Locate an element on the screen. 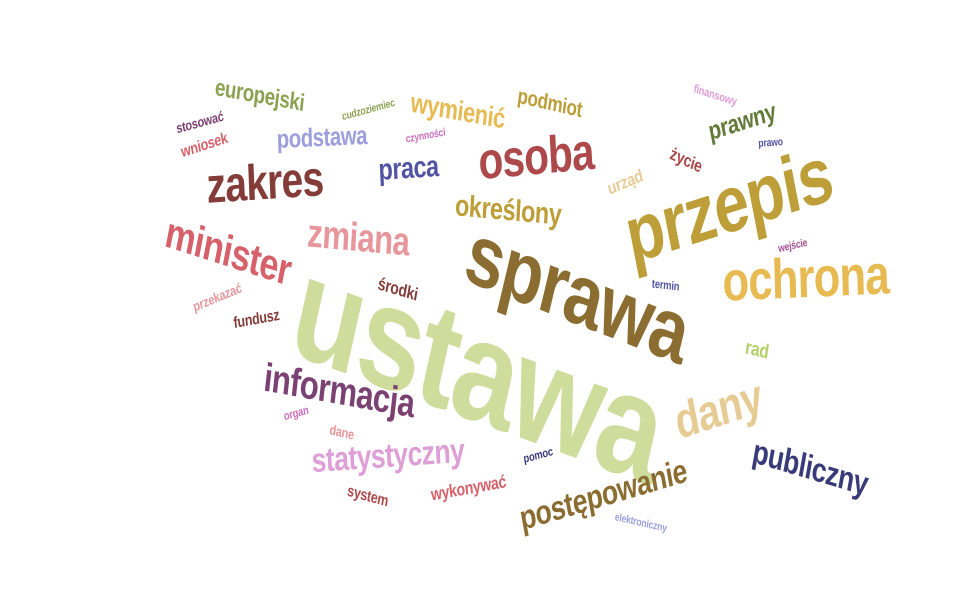 This screenshot has width=960, height=600. cloud-word: fundusz is located at coordinates (256, 319).